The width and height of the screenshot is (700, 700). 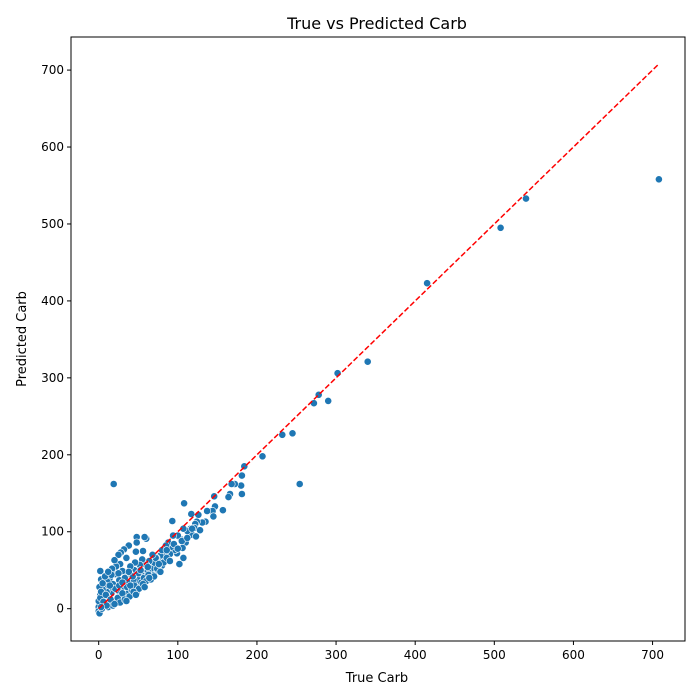 What do you see at coordinates (376, 23) in the screenshot?
I see `chart-title: True vs Predicted Carb` at bounding box center [376, 23].